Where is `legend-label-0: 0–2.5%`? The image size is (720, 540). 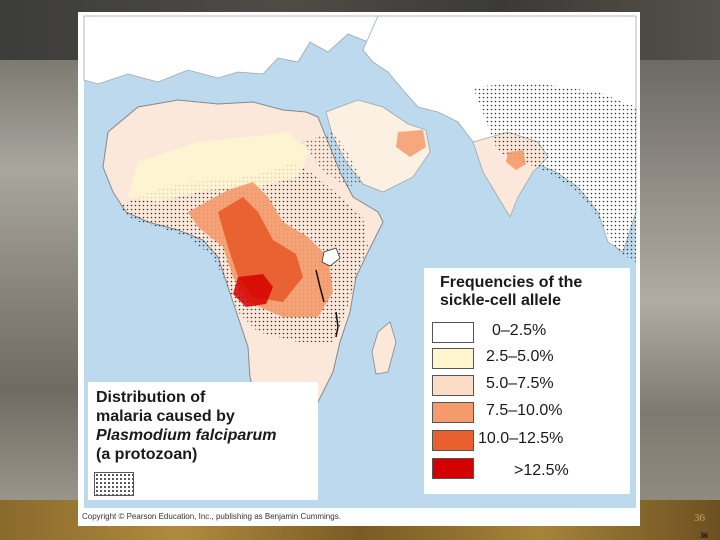 legend-label-0: 0–2.5% is located at coordinates (519, 330).